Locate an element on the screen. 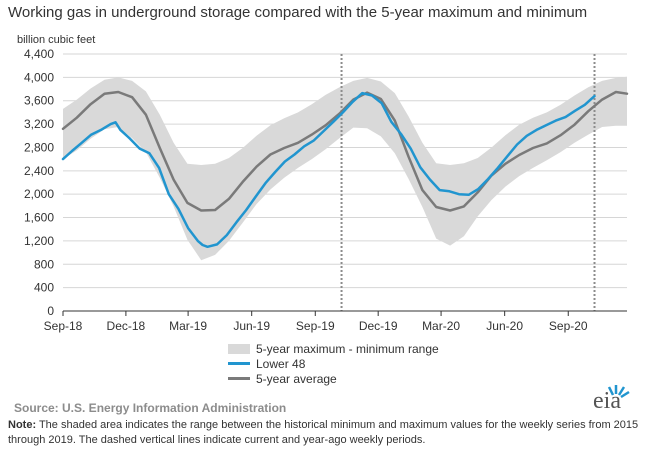 This screenshot has height=459, width=666. x-tick-label: Jun-20 is located at coordinates (504, 326).